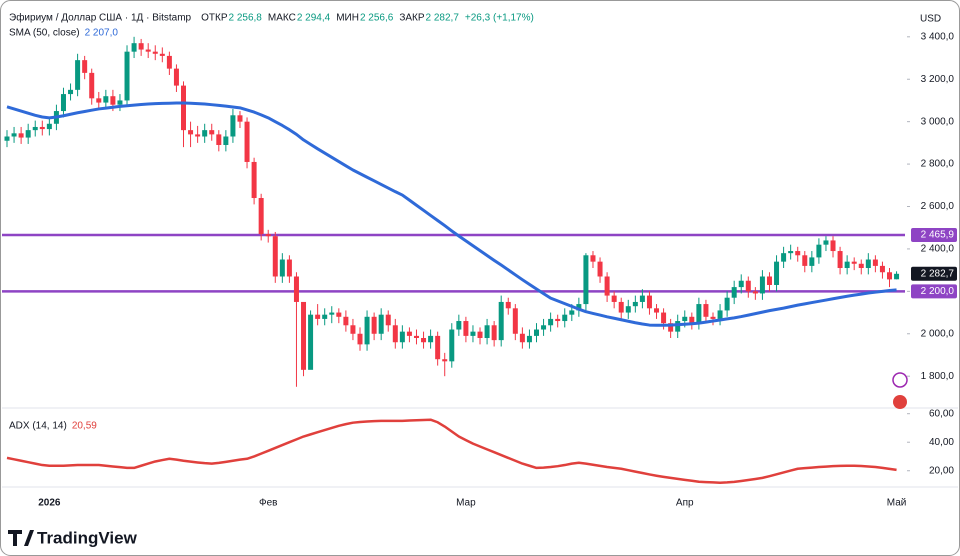 The width and height of the screenshot is (960, 556). Describe the element at coordinates (412, 18) in the screenshot. I see `header-label: ЗАКР` at that location.